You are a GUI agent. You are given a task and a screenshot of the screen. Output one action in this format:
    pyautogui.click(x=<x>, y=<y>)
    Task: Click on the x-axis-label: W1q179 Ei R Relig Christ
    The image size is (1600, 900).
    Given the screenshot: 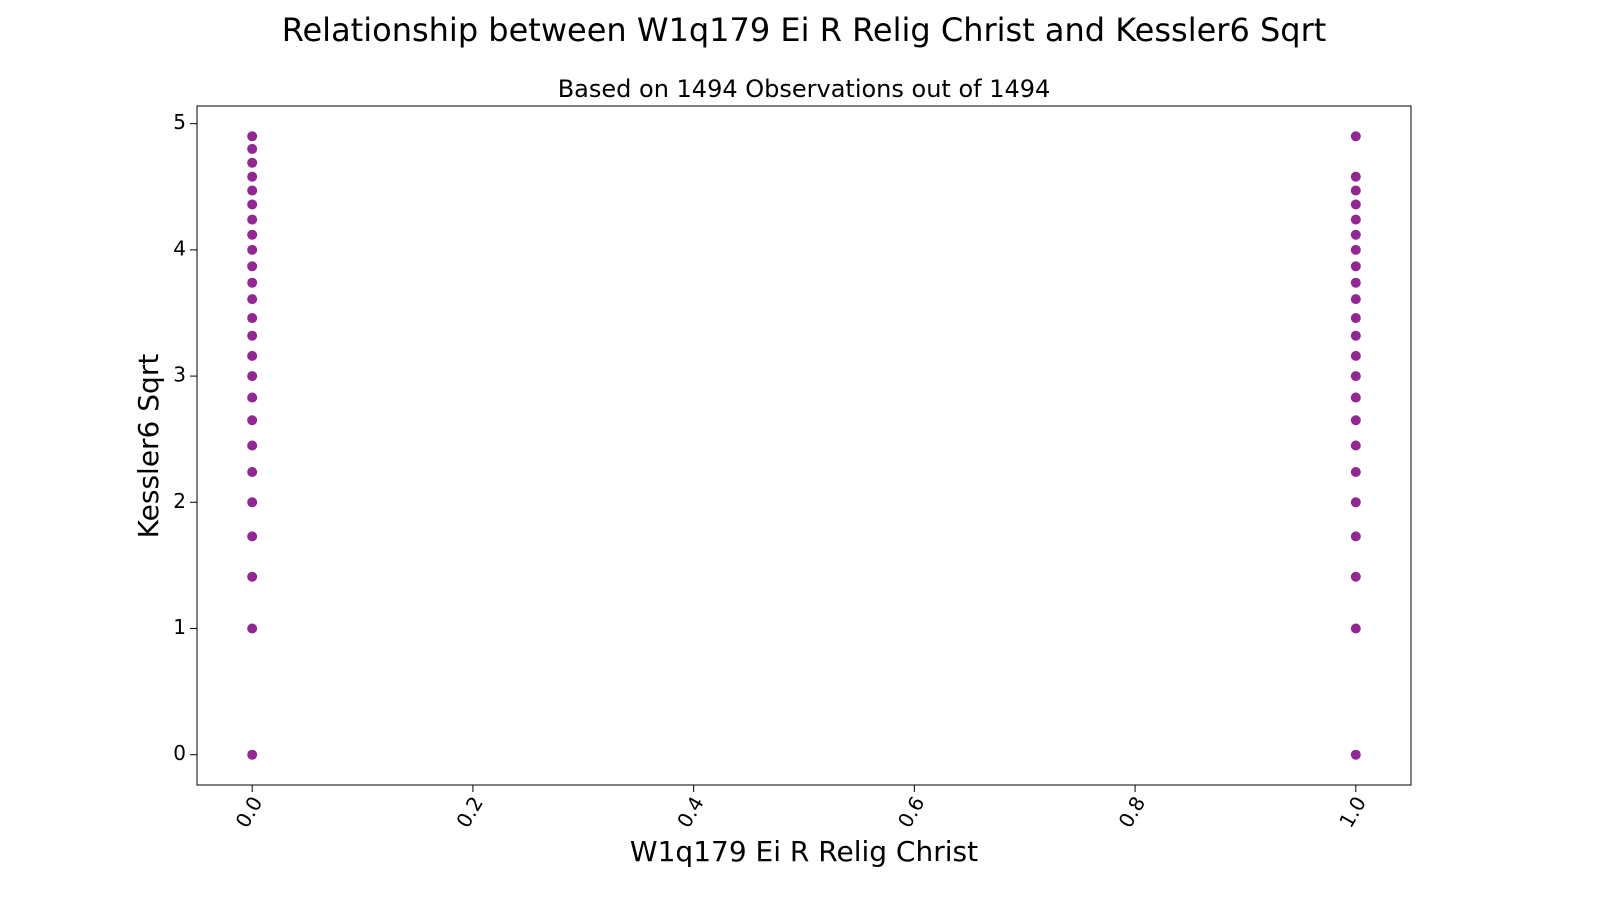 What is the action you would take?
    pyautogui.click(x=804, y=851)
    